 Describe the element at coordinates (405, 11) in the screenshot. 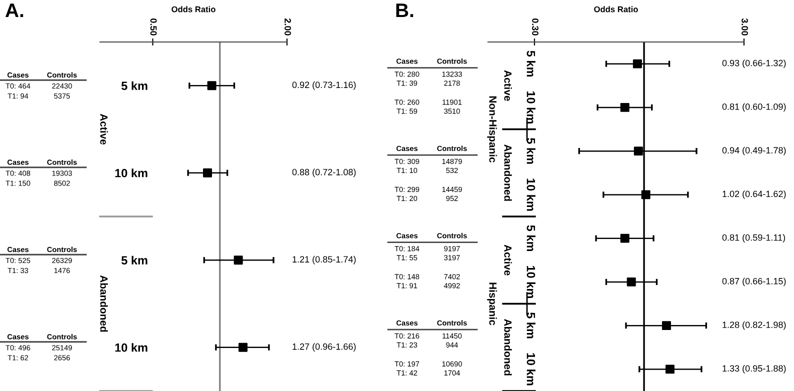

I see `chart-title: B.` at that location.